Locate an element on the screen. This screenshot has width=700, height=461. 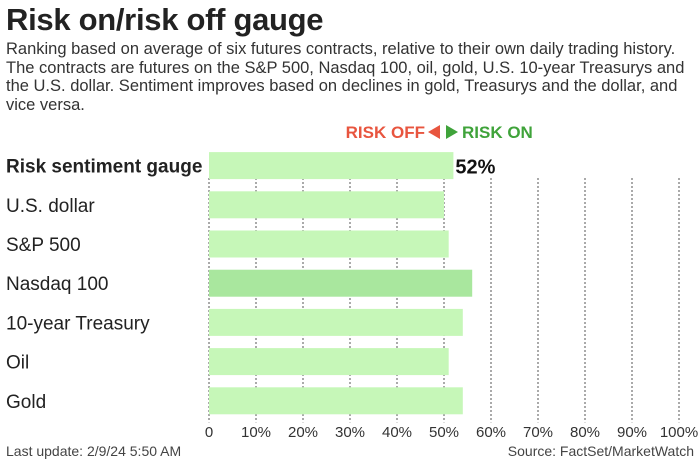
last-update: Last update: 2/9/24 5:50 AM is located at coordinates (94, 451).